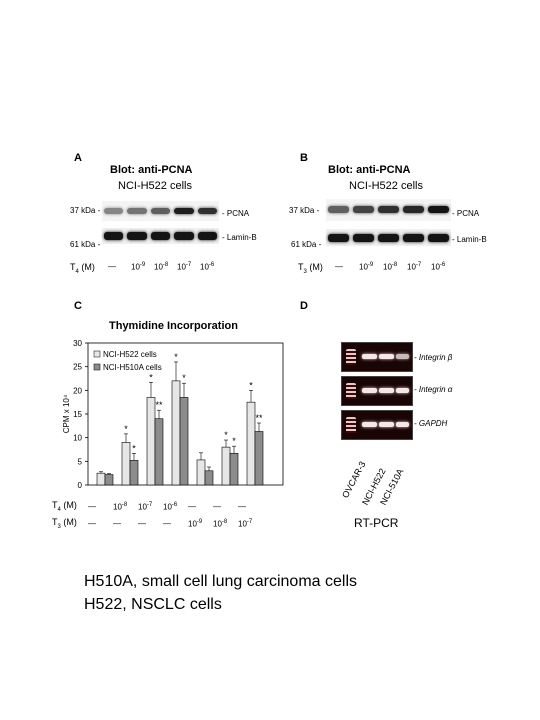  Describe the element at coordinates (386, 186) in the screenshot. I see `panel-b-cell-line: NCI-H522 cells` at that location.